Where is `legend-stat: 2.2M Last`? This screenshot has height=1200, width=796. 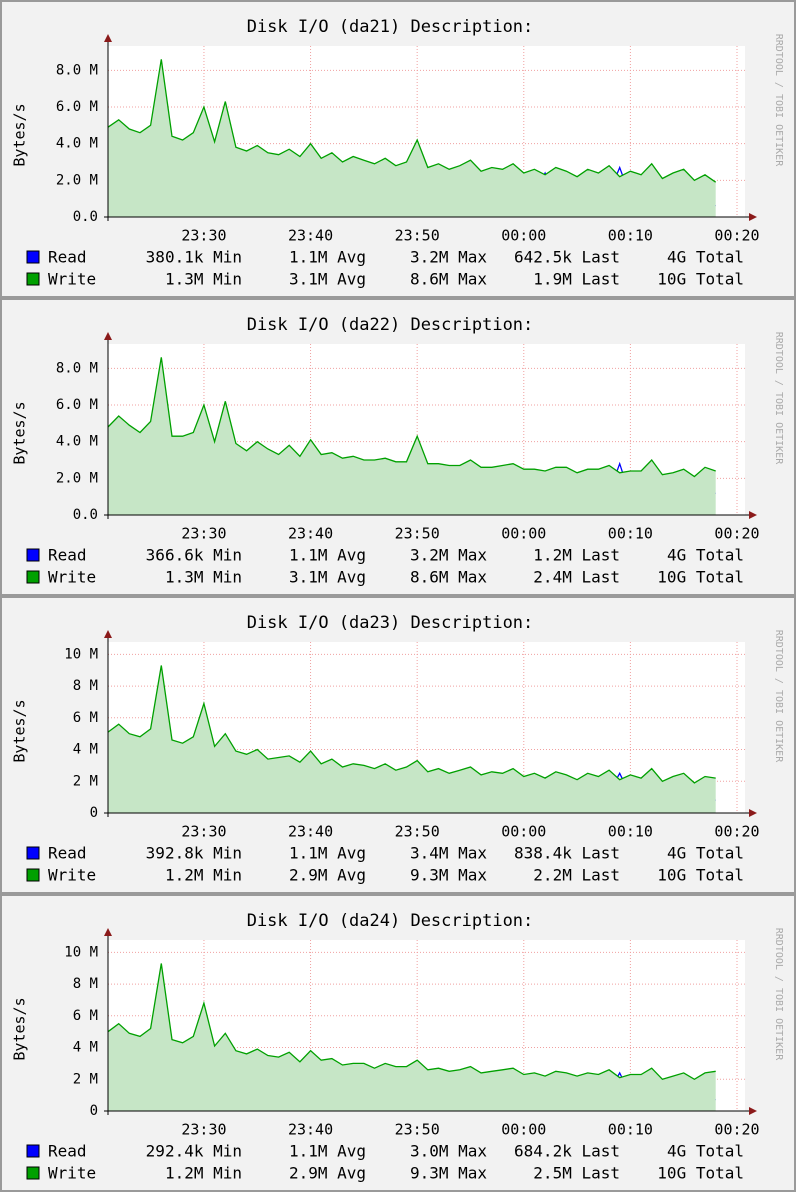
legend-stat: 2.2M Last is located at coordinates (576, 875).